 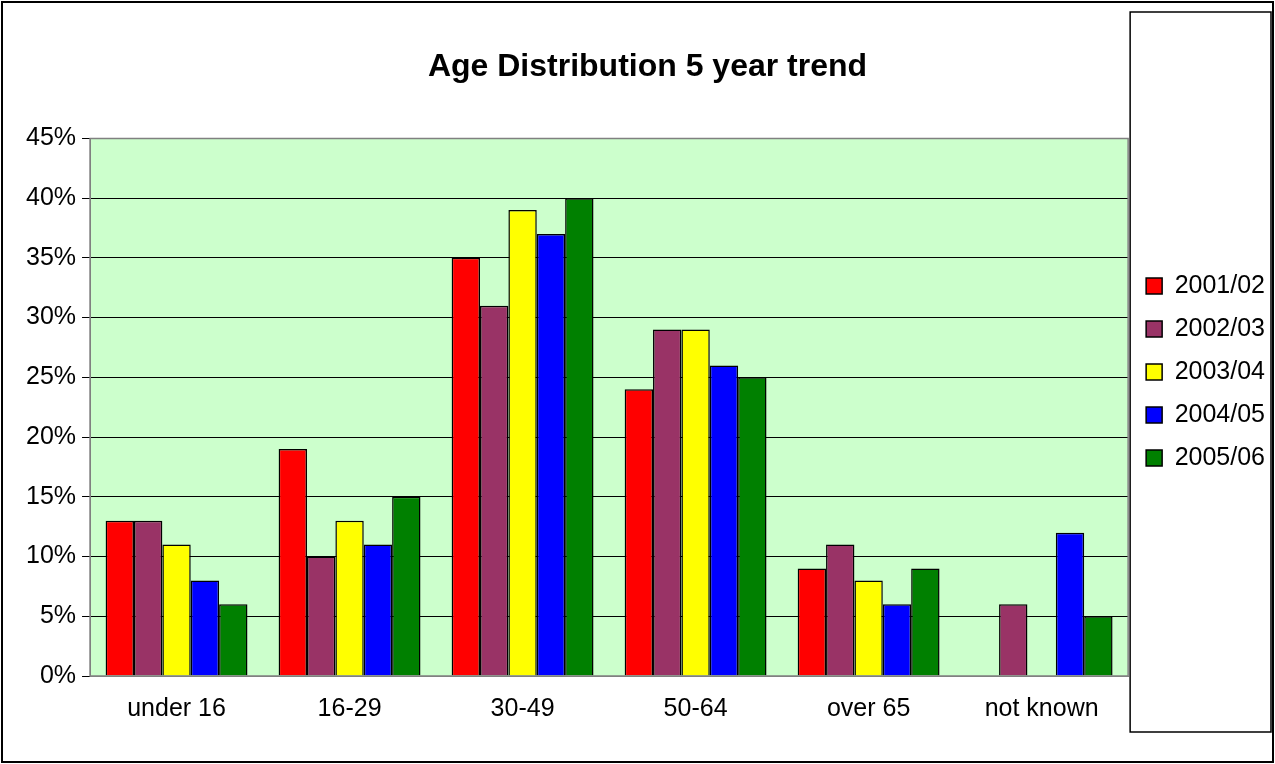 What do you see at coordinates (51, 255) in the screenshot?
I see `y-tick-label: 35%` at bounding box center [51, 255].